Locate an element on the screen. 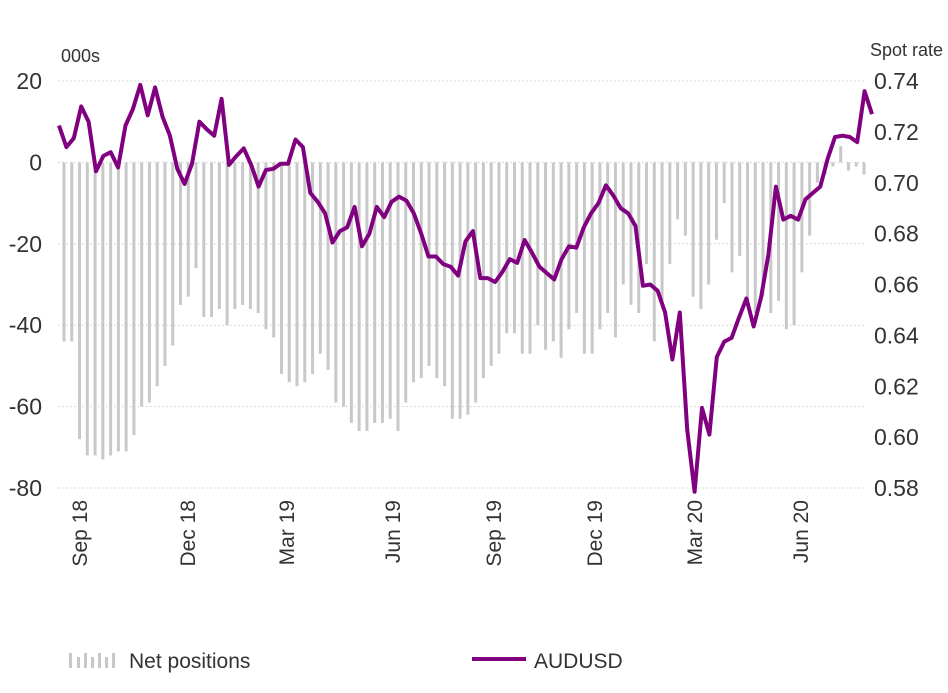 Image resolution: width=948 pixels, height=693 pixels. left-tick-label: -40 is located at coordinates (25, 325).